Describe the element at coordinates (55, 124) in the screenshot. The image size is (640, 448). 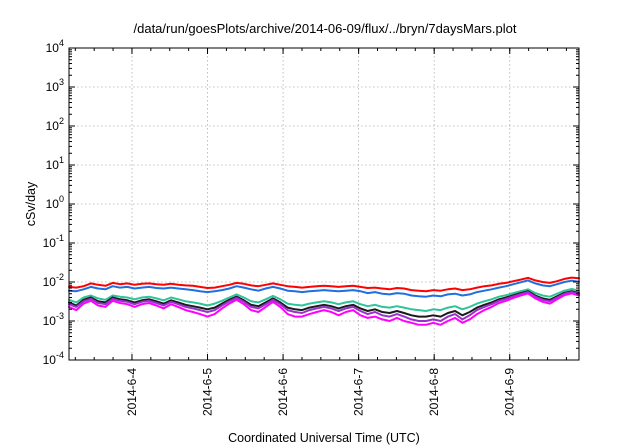
I see `y-tick-label: 10²` at that location.